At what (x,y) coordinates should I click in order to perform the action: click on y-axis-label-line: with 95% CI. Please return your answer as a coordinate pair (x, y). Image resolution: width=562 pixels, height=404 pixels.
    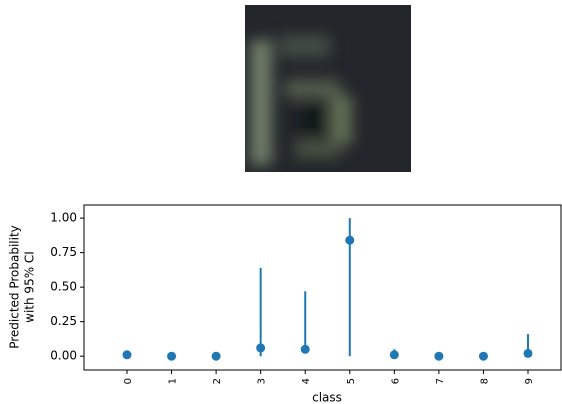
    Looking at the image, I should click on (30, 287).